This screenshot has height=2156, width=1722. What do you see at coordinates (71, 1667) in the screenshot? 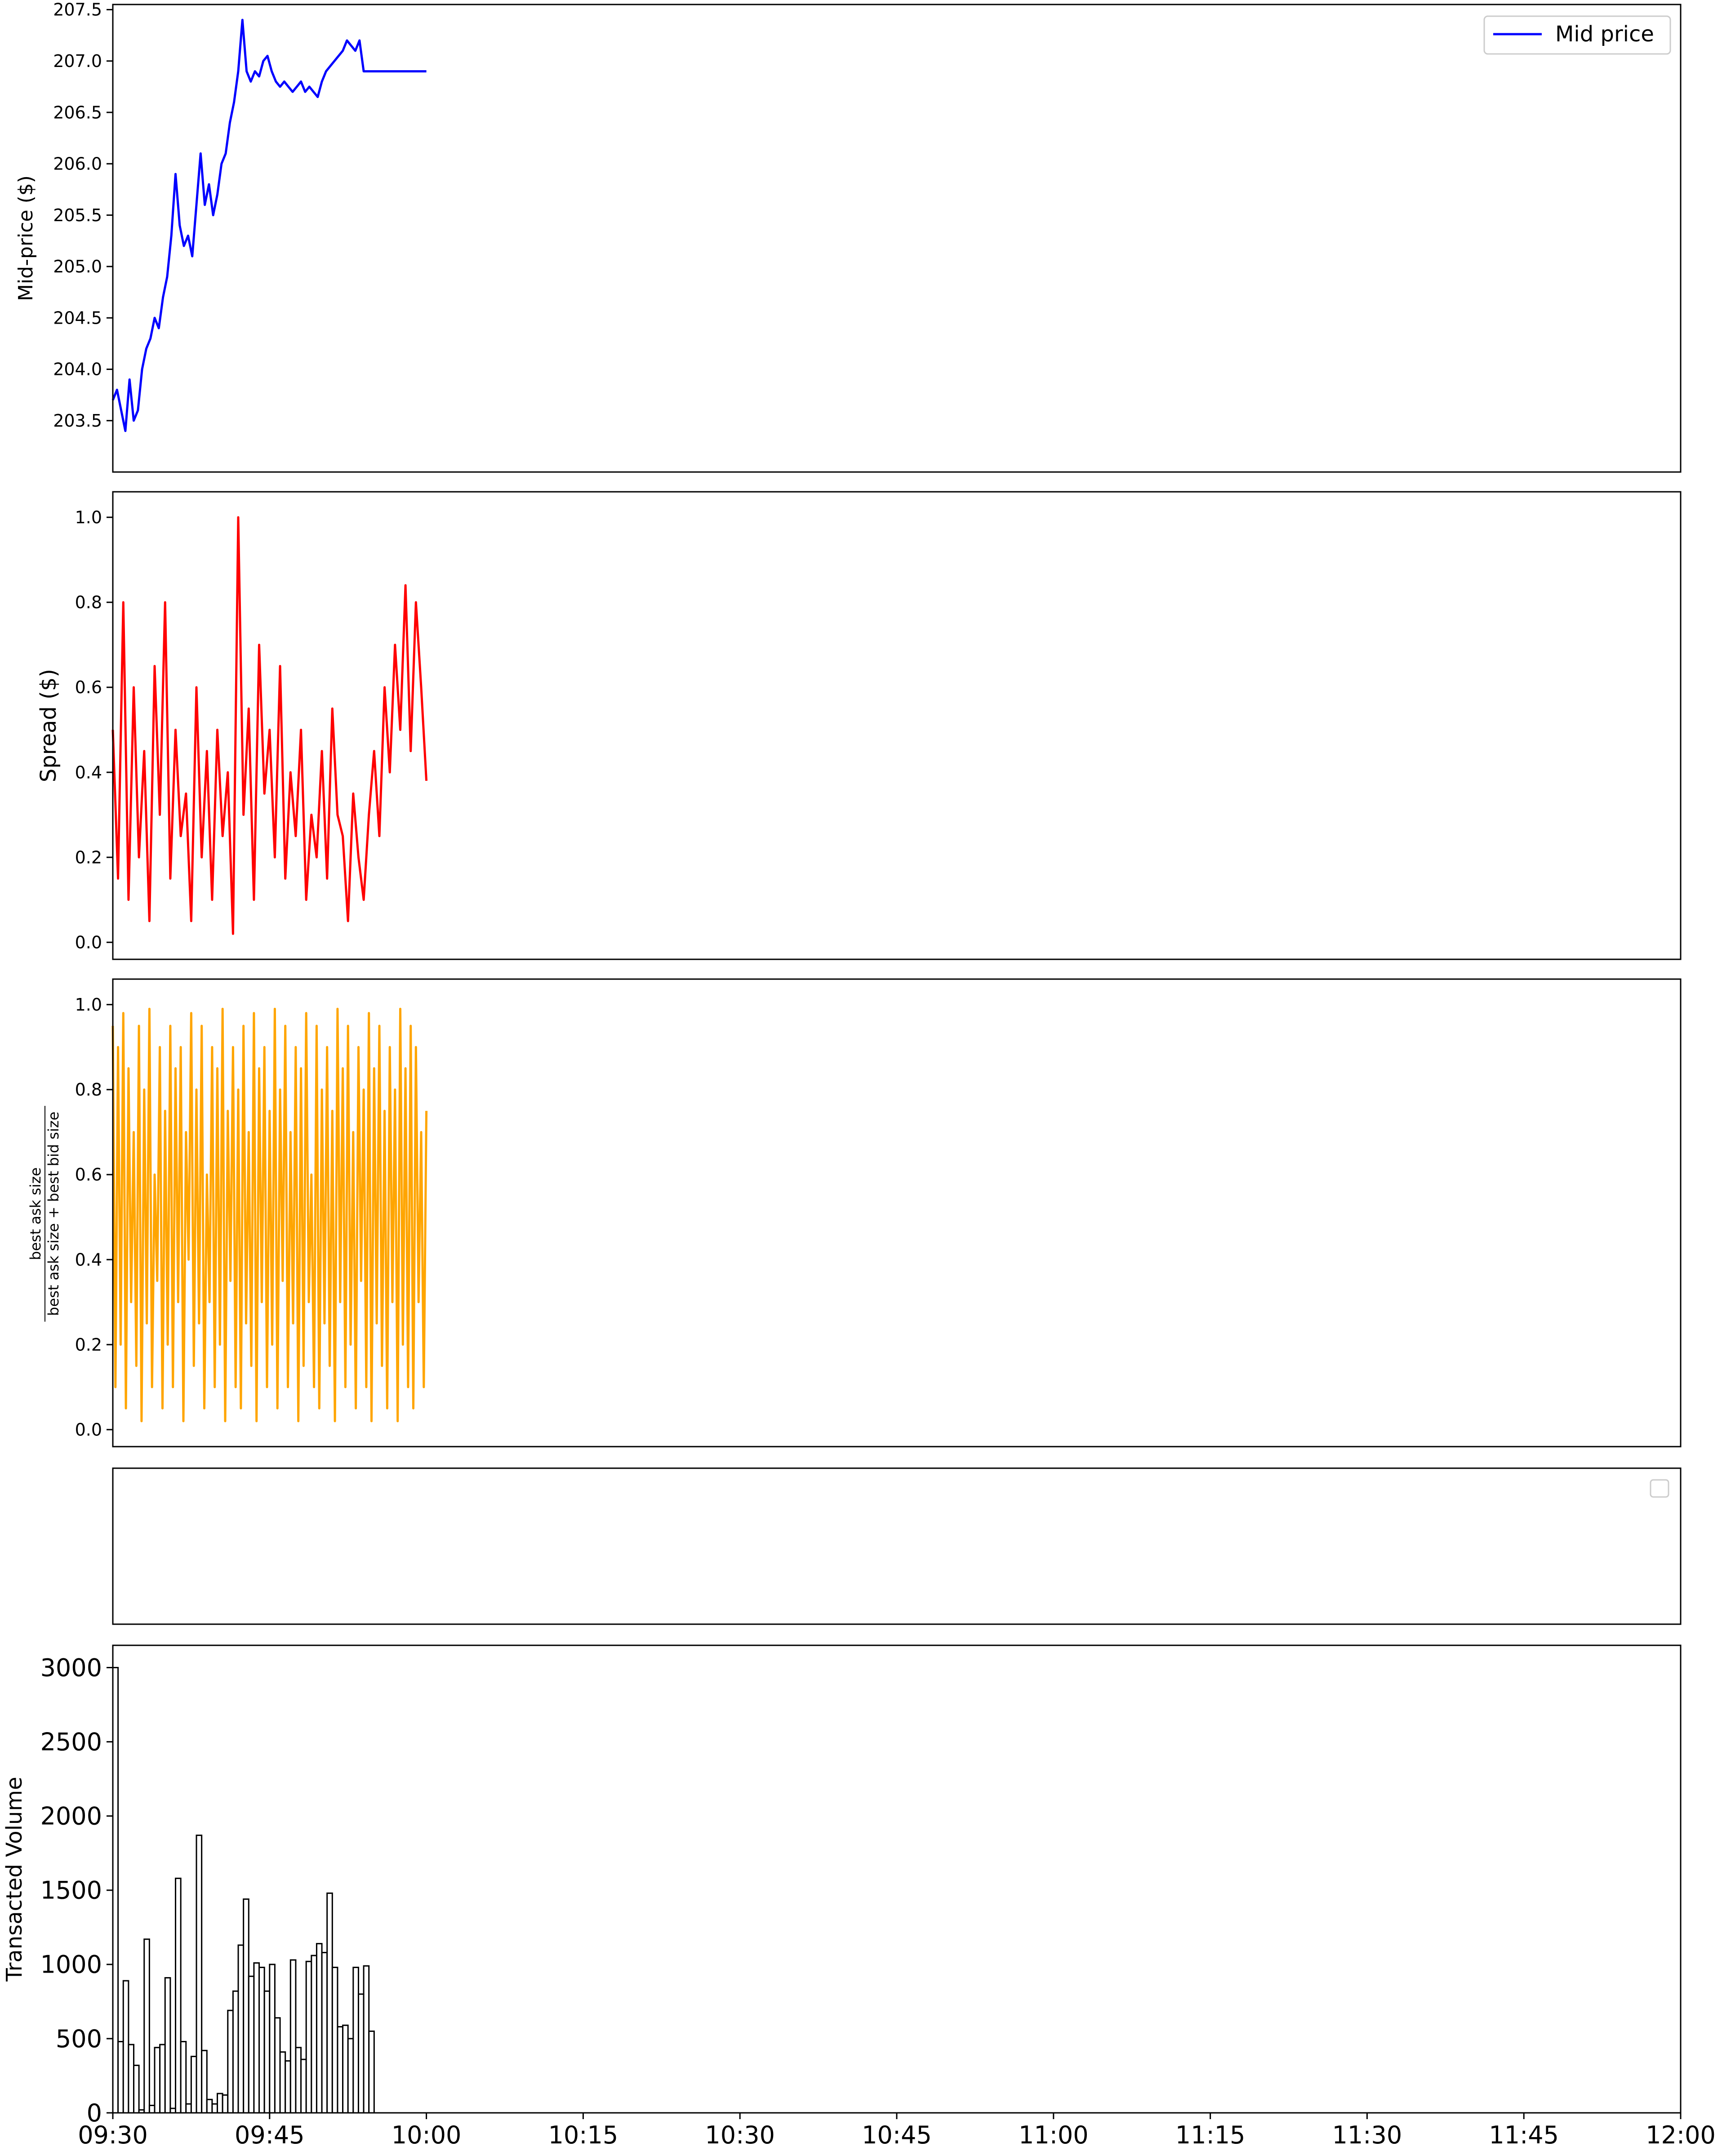
I see `y-tick-label: 3000` at bounding box center [71, 1667].